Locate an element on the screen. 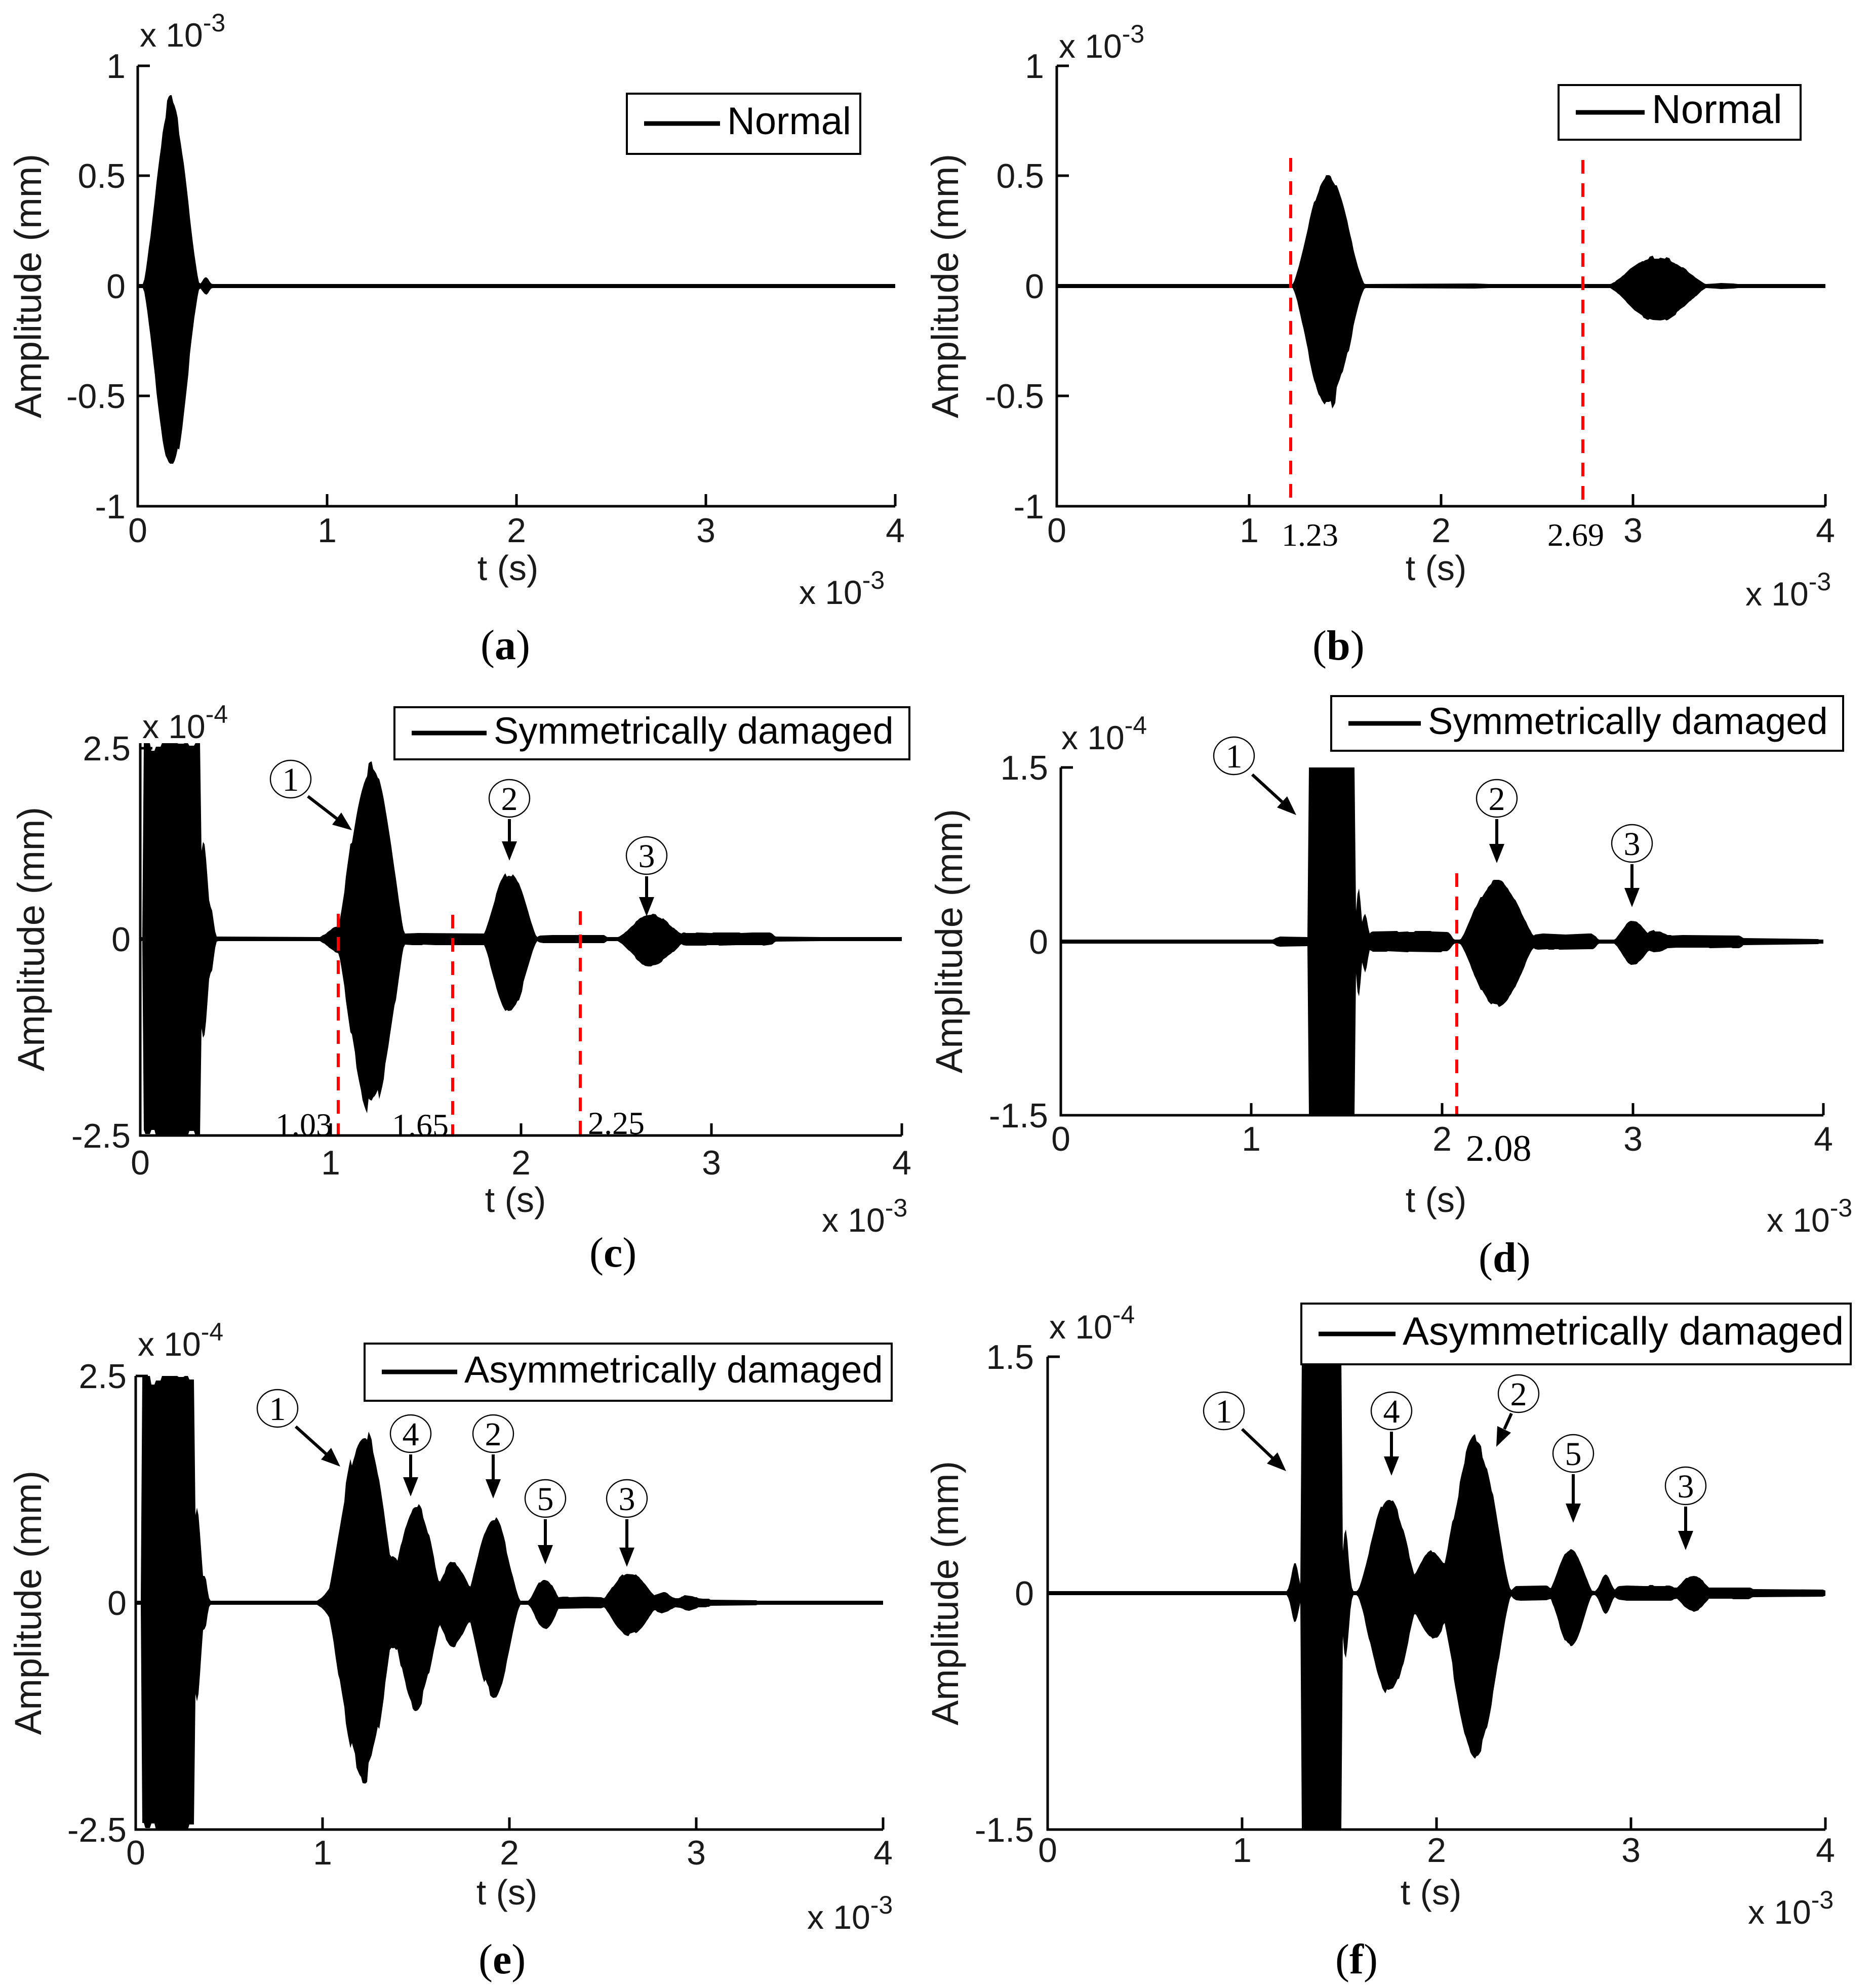 The height and width of the screenshot is (1988, 1873). svg-text: 1.03 is located at coordinates (303, 1125).